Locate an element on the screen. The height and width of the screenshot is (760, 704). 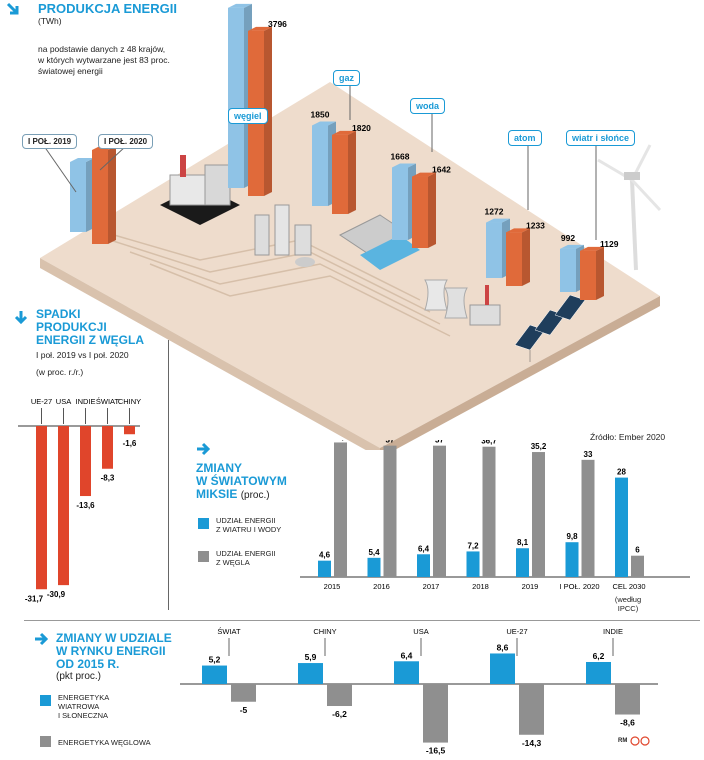
share-value-wind-3: 8,6 is located at coordinates (503, 647).